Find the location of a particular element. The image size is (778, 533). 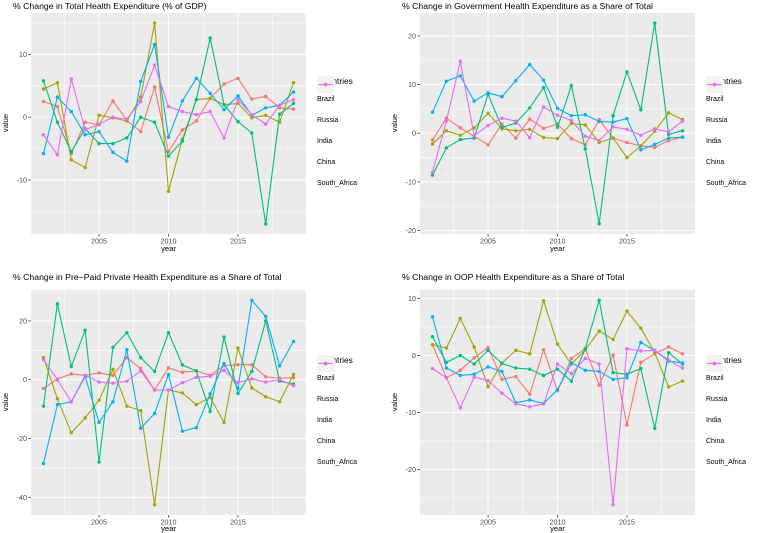

x-axis-title: year is located at coordinates (168, 528).